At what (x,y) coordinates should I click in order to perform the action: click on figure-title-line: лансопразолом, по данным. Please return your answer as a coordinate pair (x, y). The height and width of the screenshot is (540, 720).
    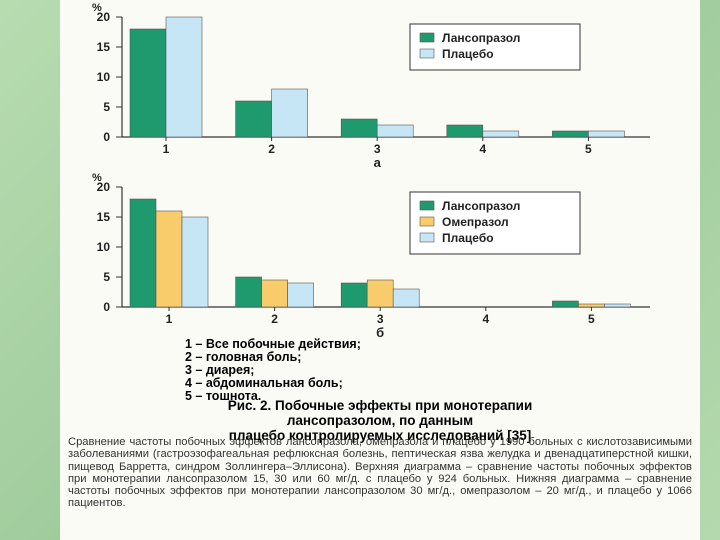
    Looking at the image, I should click on (380, 420).